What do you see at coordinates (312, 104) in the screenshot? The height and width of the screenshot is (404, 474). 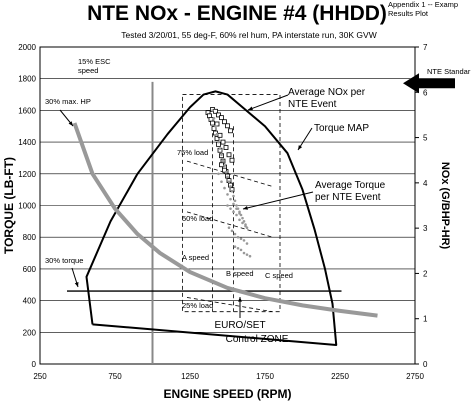 I see `annotation-avg-nox-2: NTE Event` at bounding box center [312, 104].